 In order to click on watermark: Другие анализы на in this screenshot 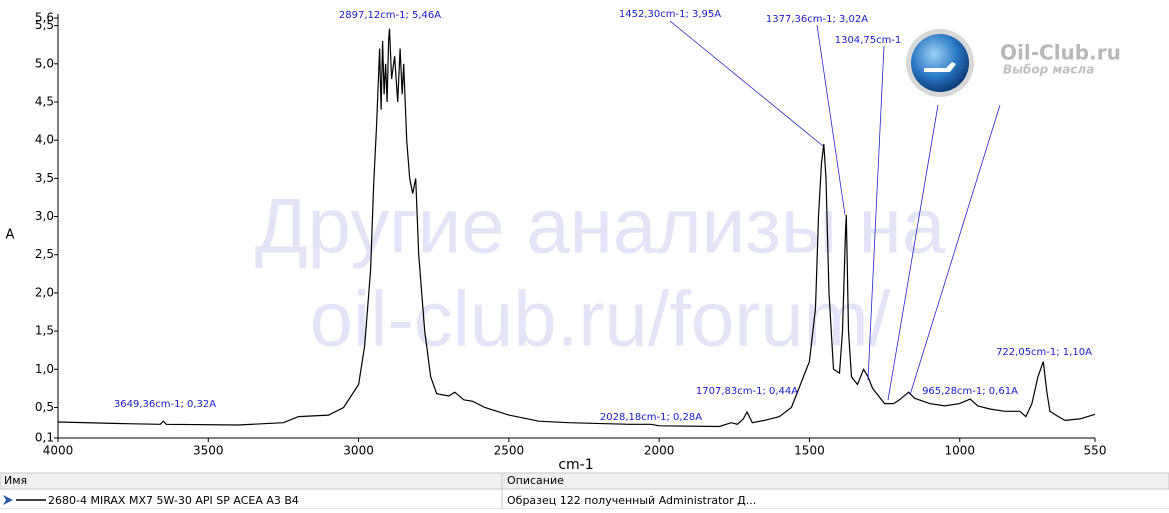, I will do `click(600, 226)`.